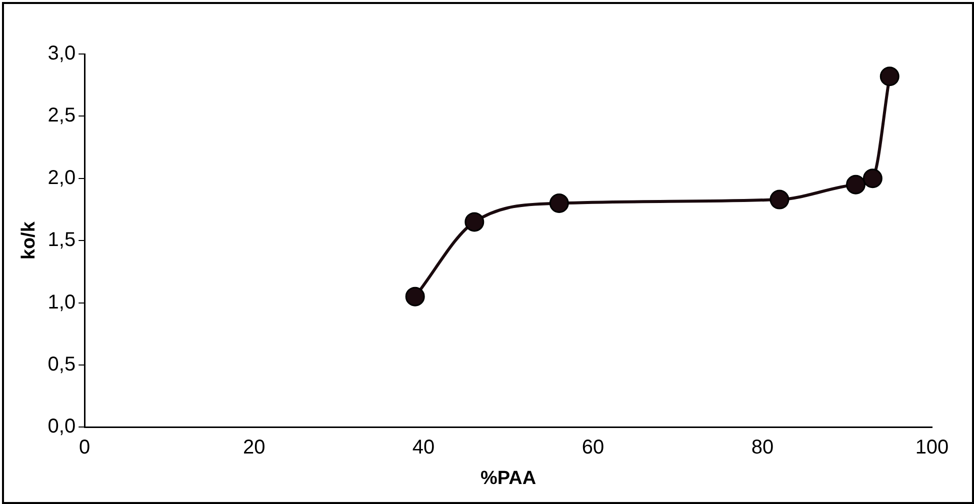  Describe the element at coordinates (62, 53) in the screenshot. I see `y-tick-label: 3,0` at that location.